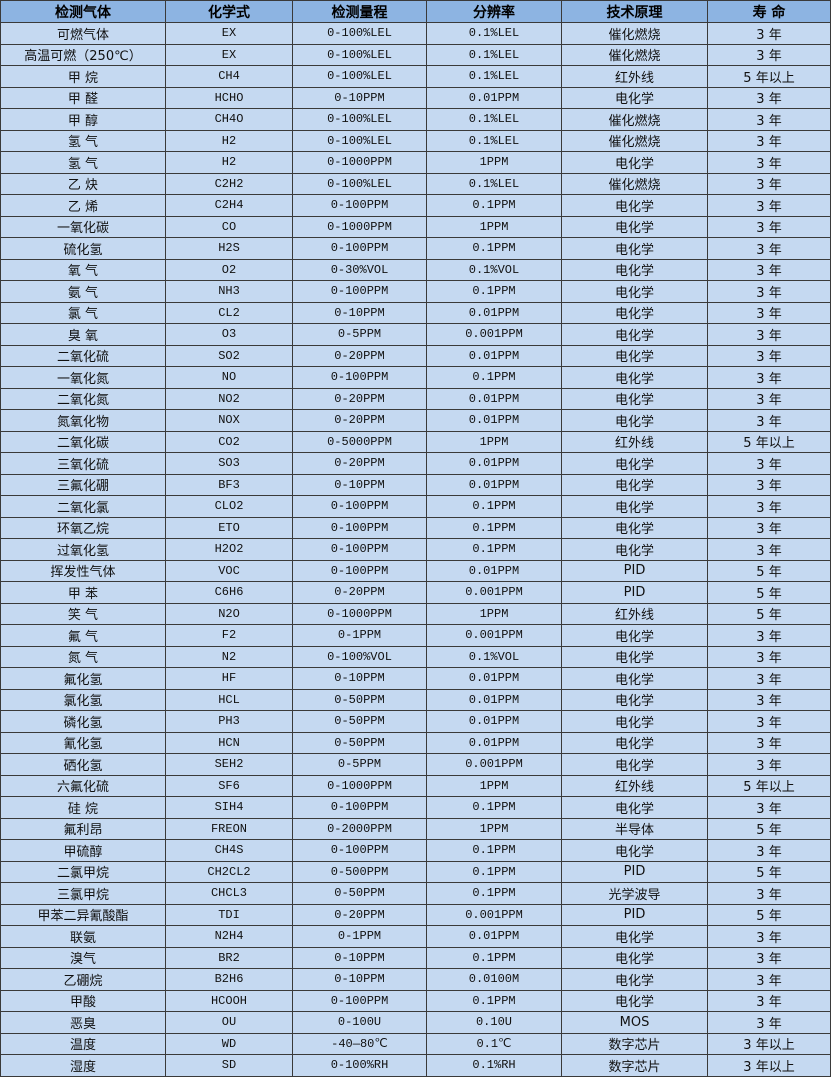 The width and height of the screenshot is (831, 1077). I want to click on table-row: 磷化氢 PH3 0-50PPM 0.01PPM 电化学 3 年, so click(415, 721).